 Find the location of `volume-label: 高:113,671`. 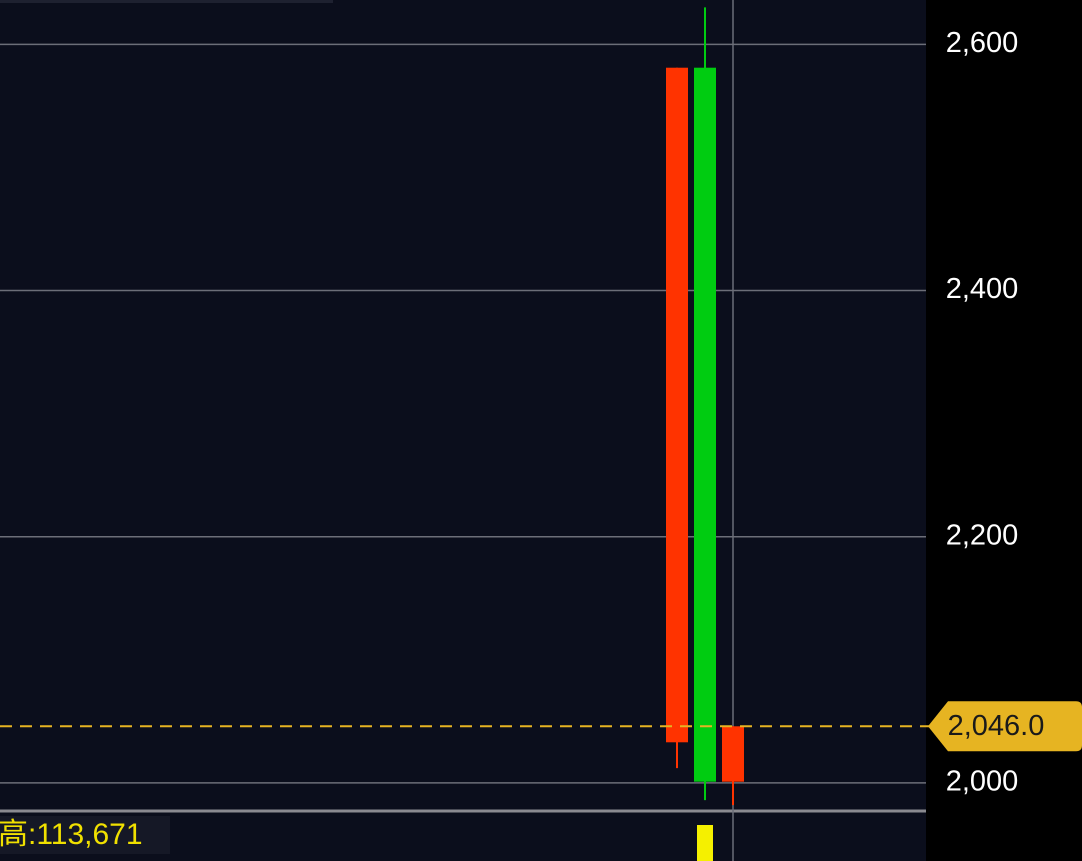

volume-label: 高:113,671 is located at coordinates (71, 834).